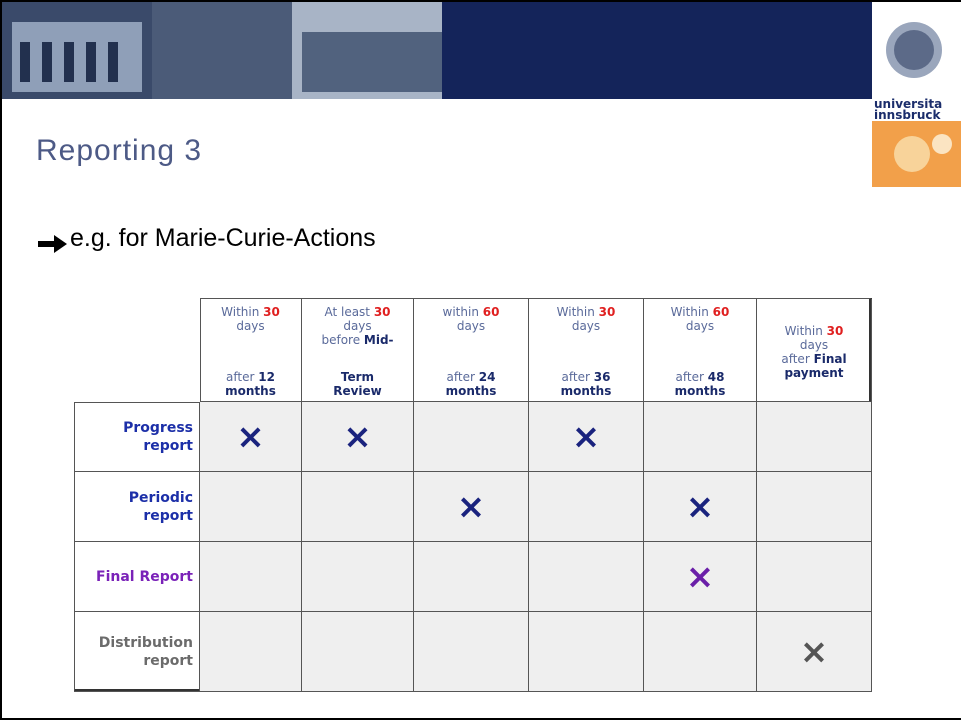  I want to click on row-label-line: Periodic, so click(160, 497).